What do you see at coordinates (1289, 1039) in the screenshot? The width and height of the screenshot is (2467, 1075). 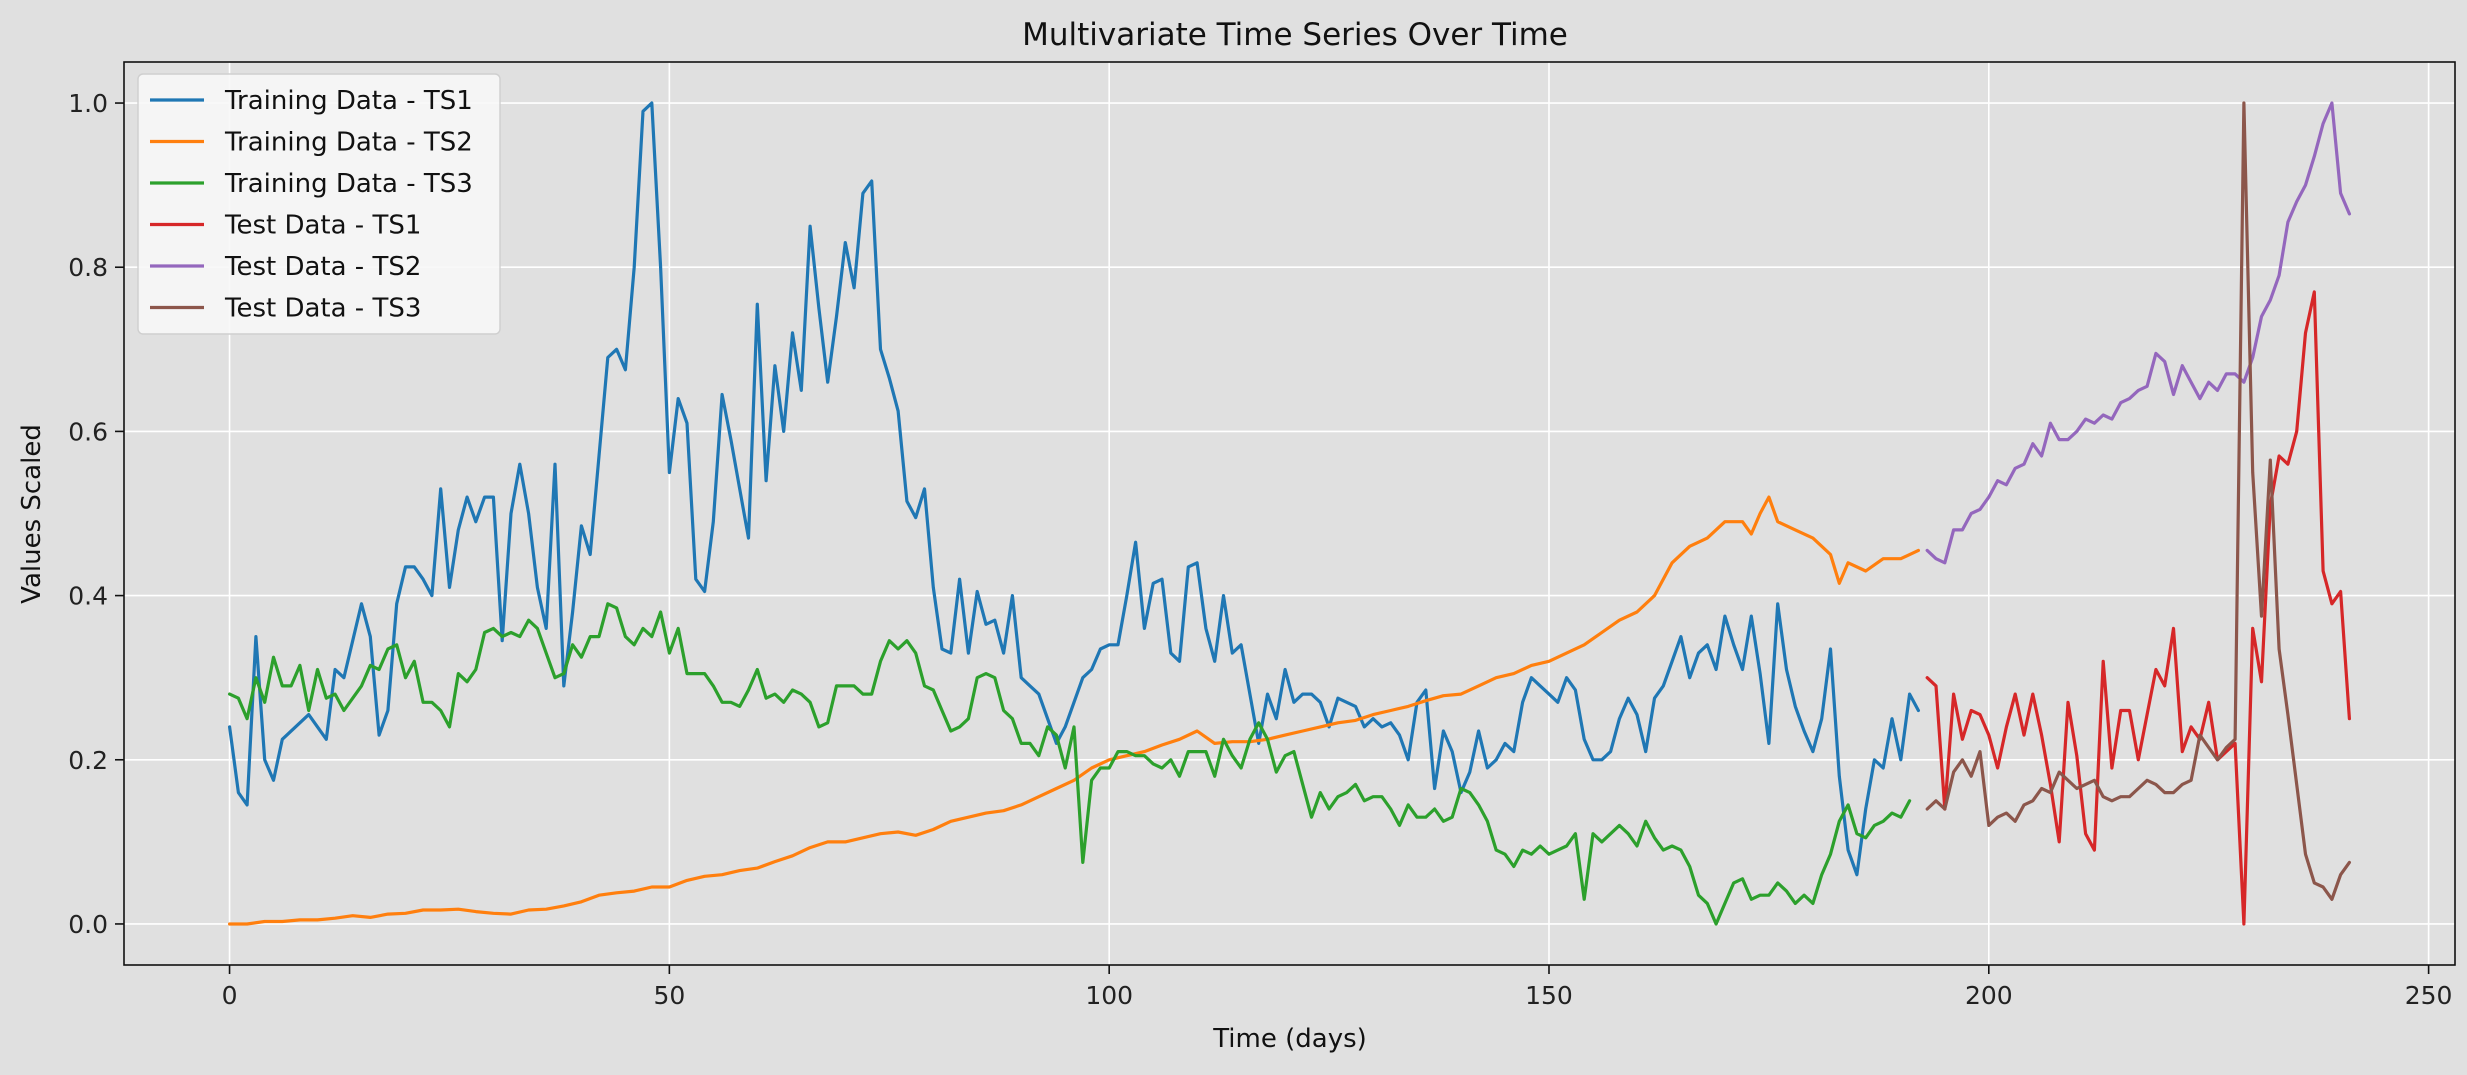 I see `x-axis-label: Time (days)` at bounding box center [1289, 1039].